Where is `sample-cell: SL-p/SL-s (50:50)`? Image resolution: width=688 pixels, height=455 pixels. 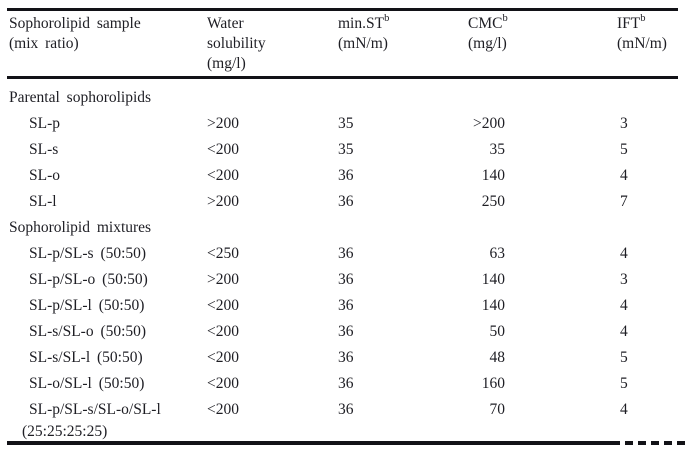 sample-cell: SL-p/SL-s (50:50) is located at coordinates (88, 253).